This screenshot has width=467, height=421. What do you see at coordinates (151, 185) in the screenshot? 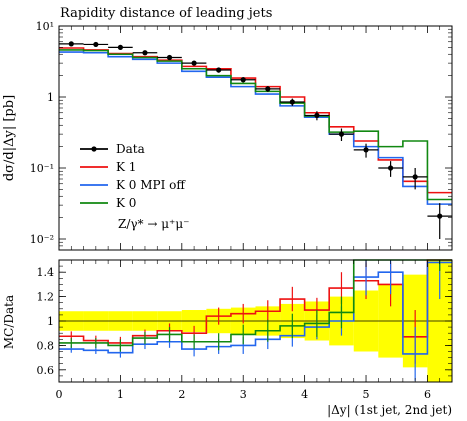
I see `legend-label: K 0 MPI off` at bounding box center [151, 185].